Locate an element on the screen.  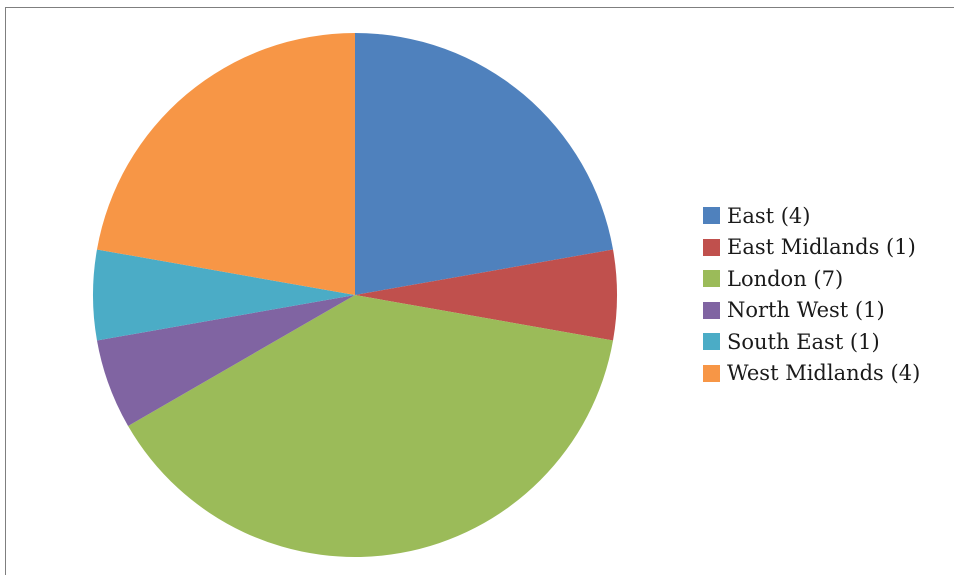
legend-swatch-london is located at coordinates (711, 279).